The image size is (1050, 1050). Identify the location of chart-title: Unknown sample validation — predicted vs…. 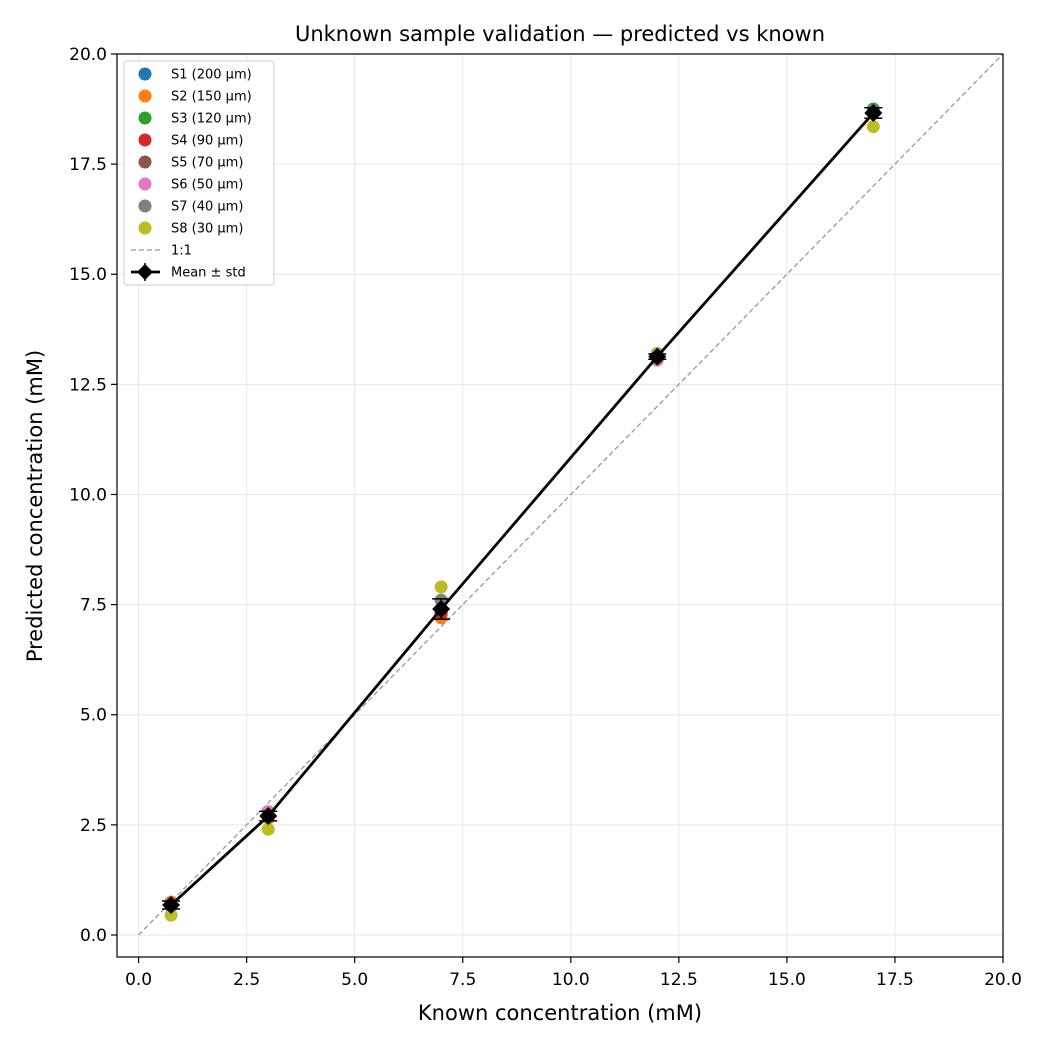
(560, 34).